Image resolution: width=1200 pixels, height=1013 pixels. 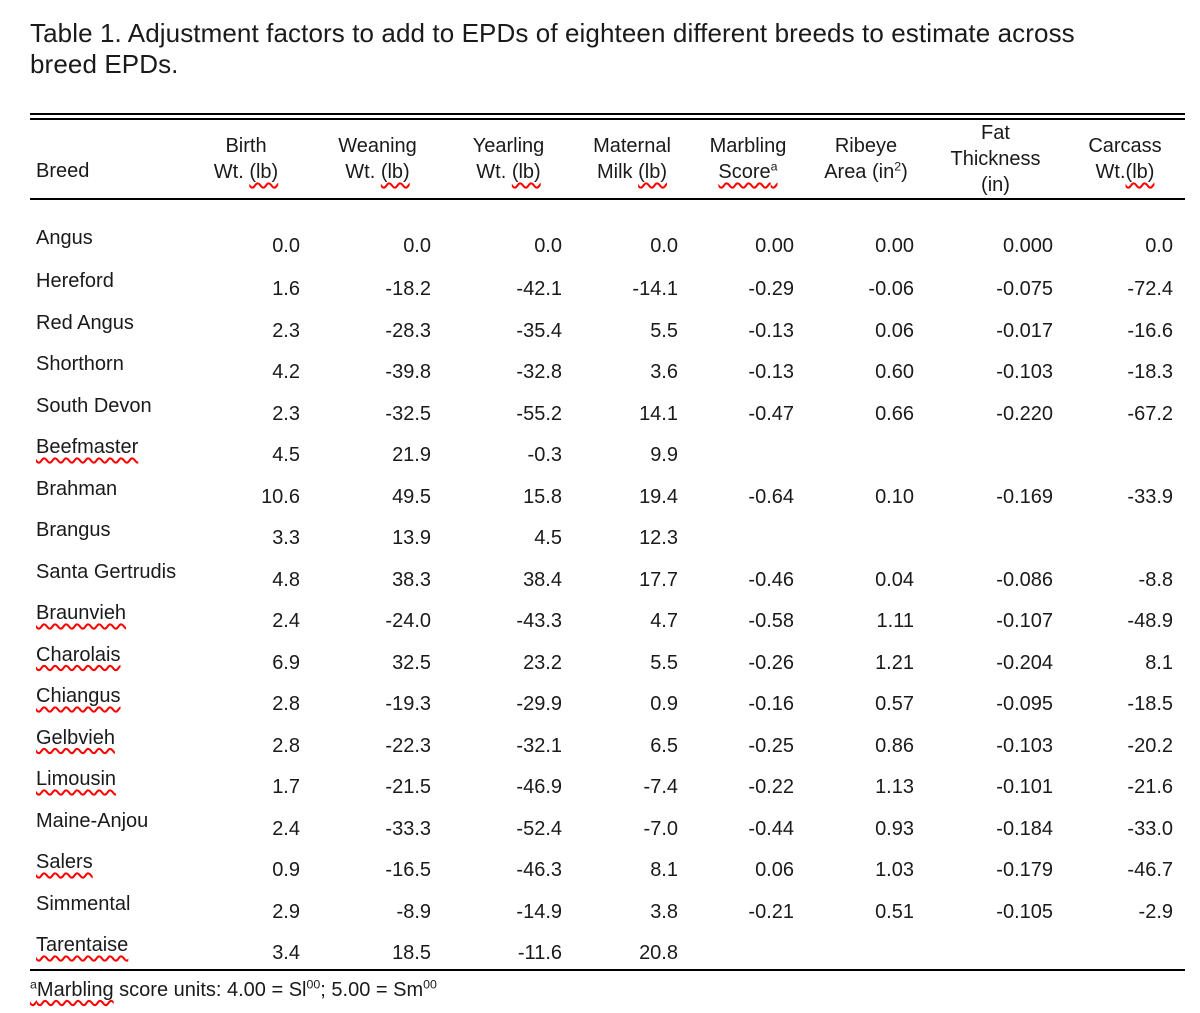 I want to click on value-cell: -20.2, so click(x=1150, y=745).